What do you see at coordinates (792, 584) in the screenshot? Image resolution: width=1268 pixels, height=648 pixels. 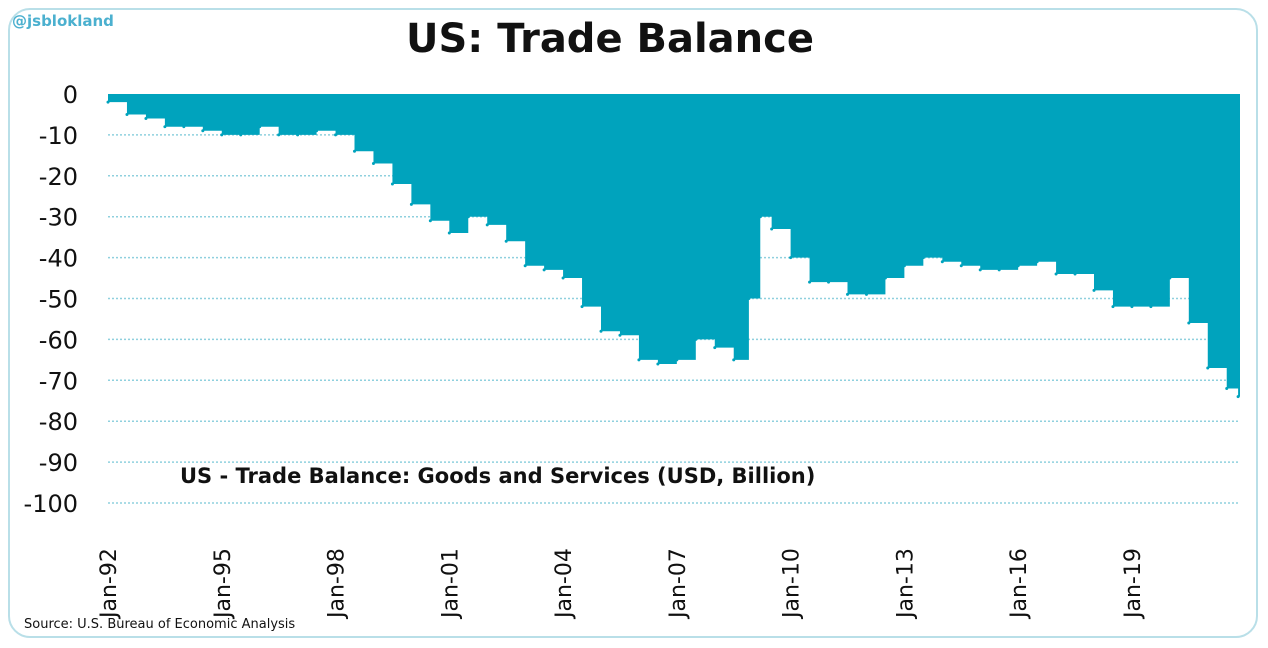 I see `x-tick-label: Jan-10` at bounding box center [792, 584].